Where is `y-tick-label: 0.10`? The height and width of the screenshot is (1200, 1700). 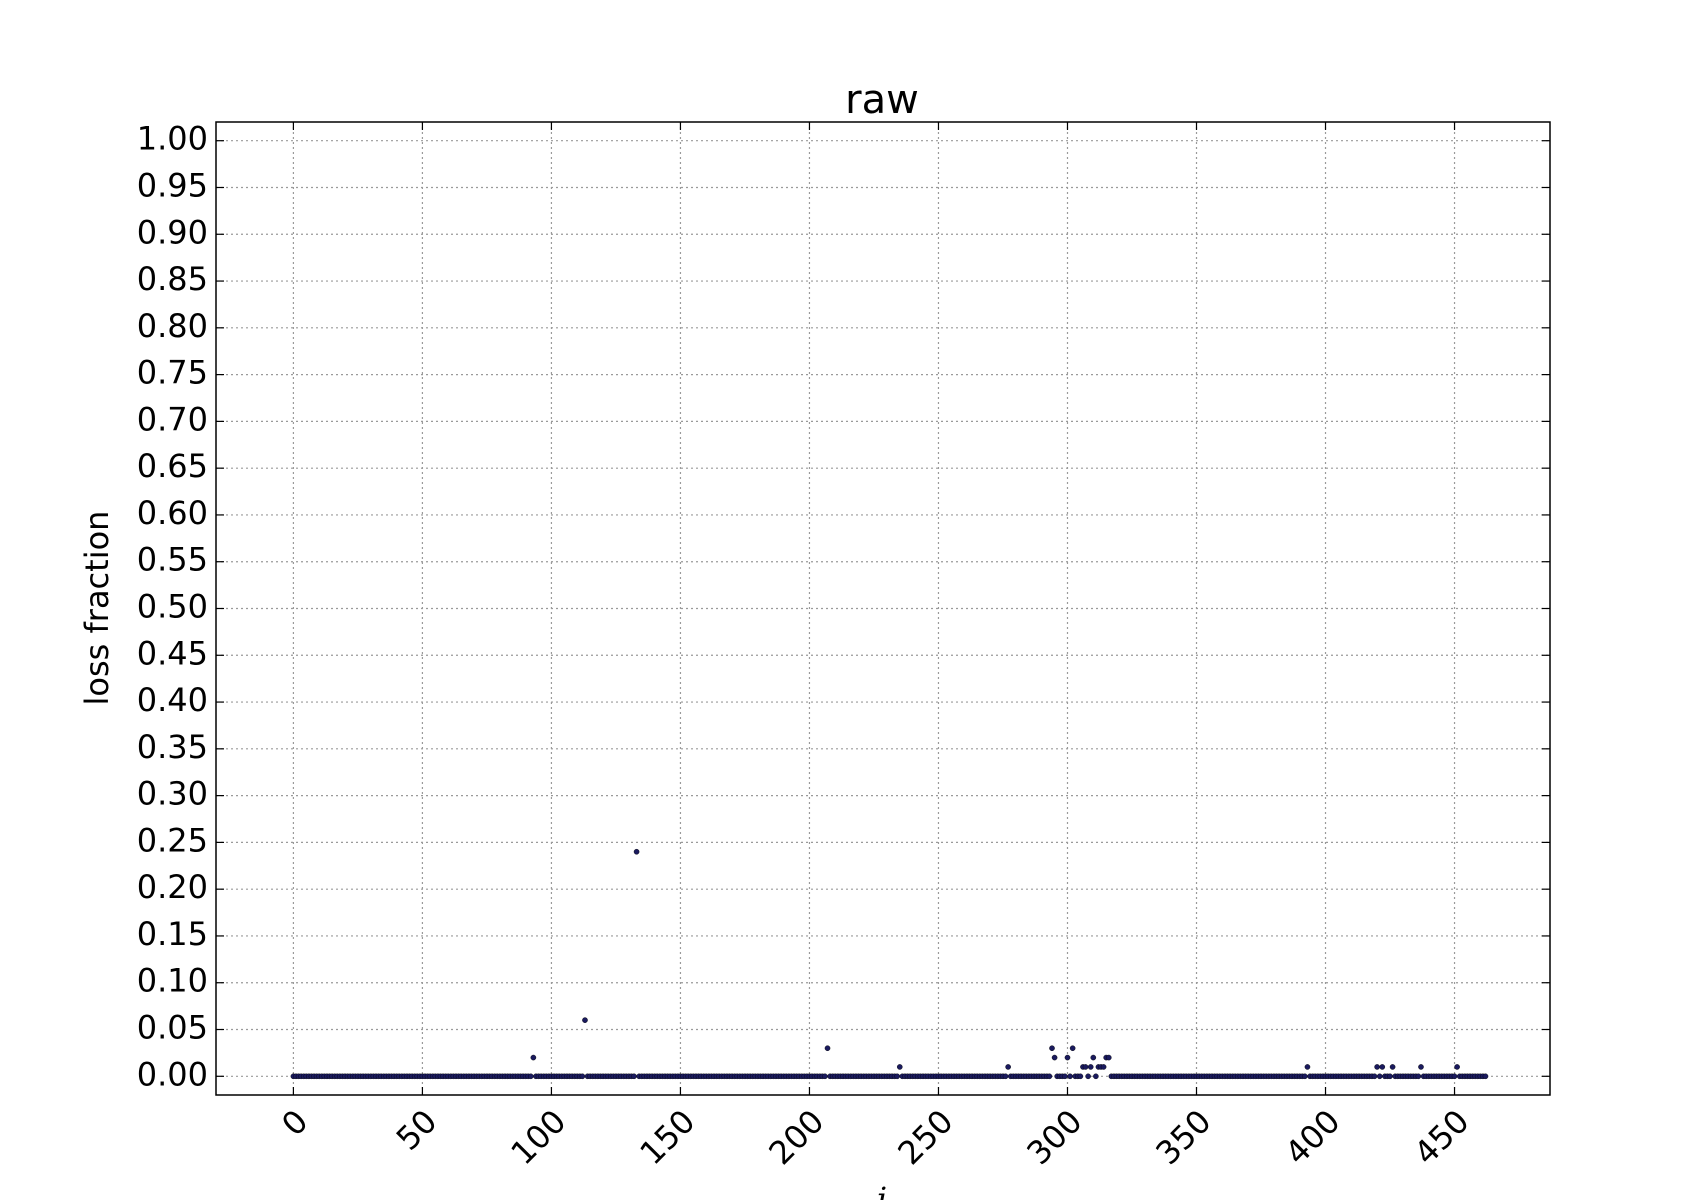
y-tick-label: 0.10 is located at coordinates (172, 981).